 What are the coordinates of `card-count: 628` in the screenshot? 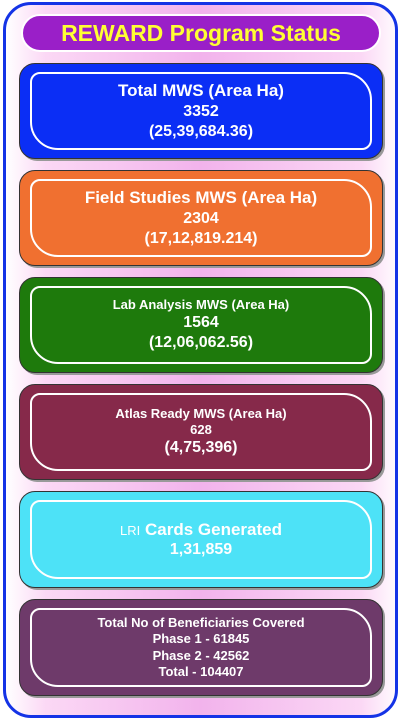 It's located at (201, 429).